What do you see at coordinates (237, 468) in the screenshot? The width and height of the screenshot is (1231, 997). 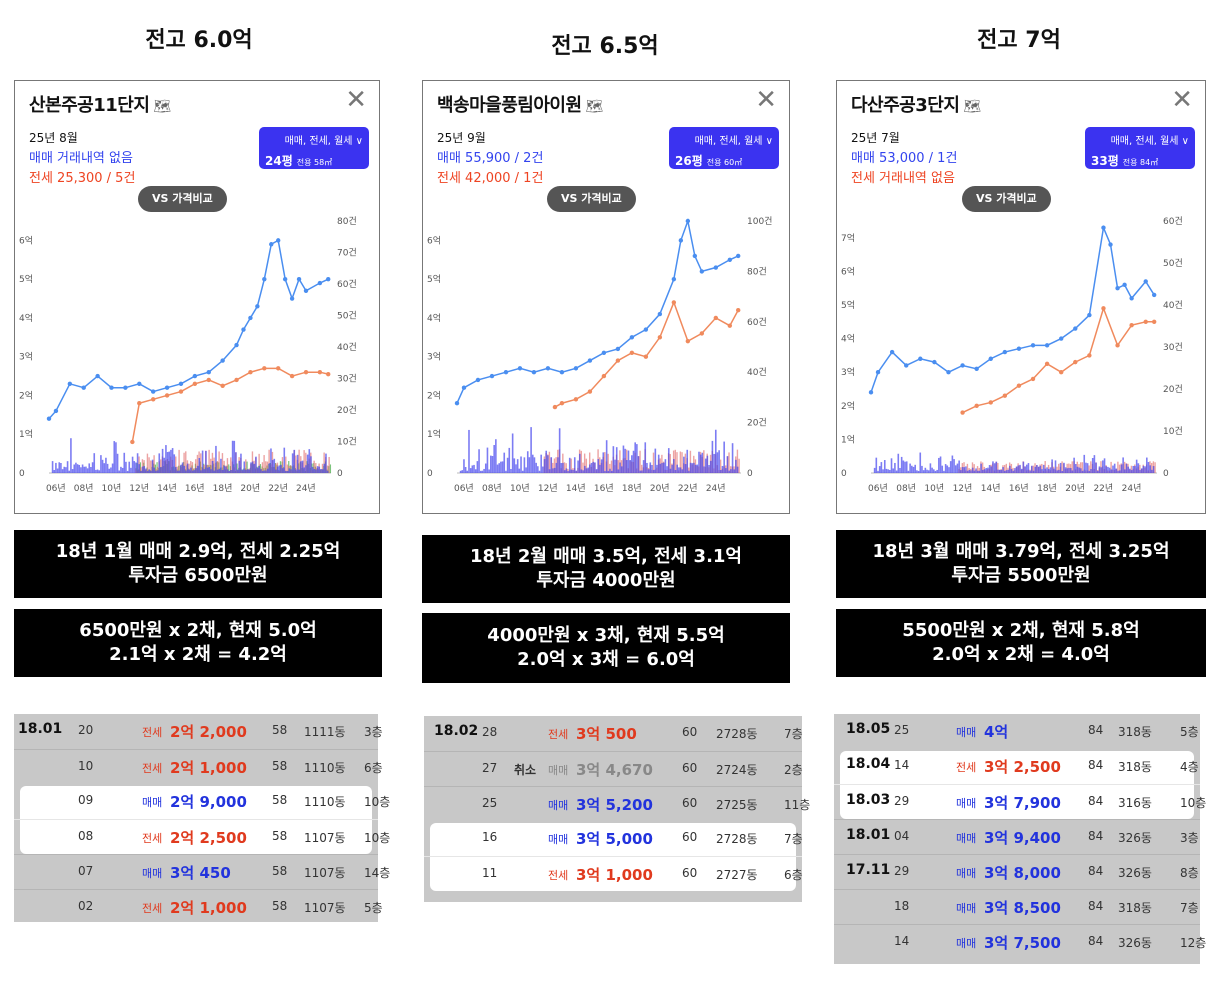 I see `volume-bar-rent` at bounding box center [237, 468].